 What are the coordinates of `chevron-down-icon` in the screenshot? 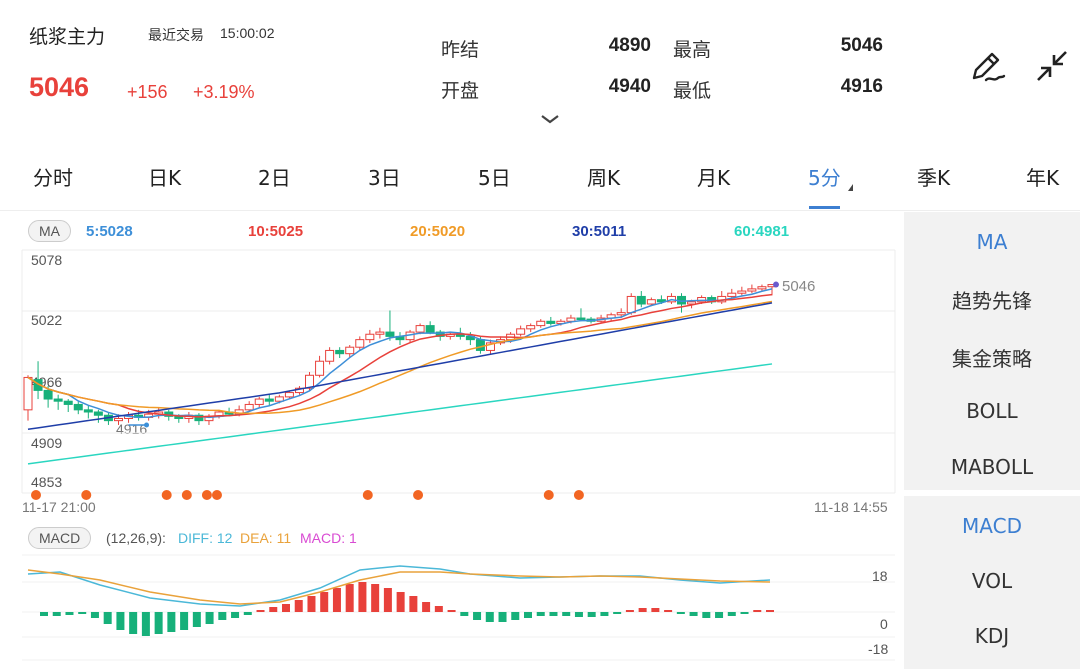 It's located at (550, 119).